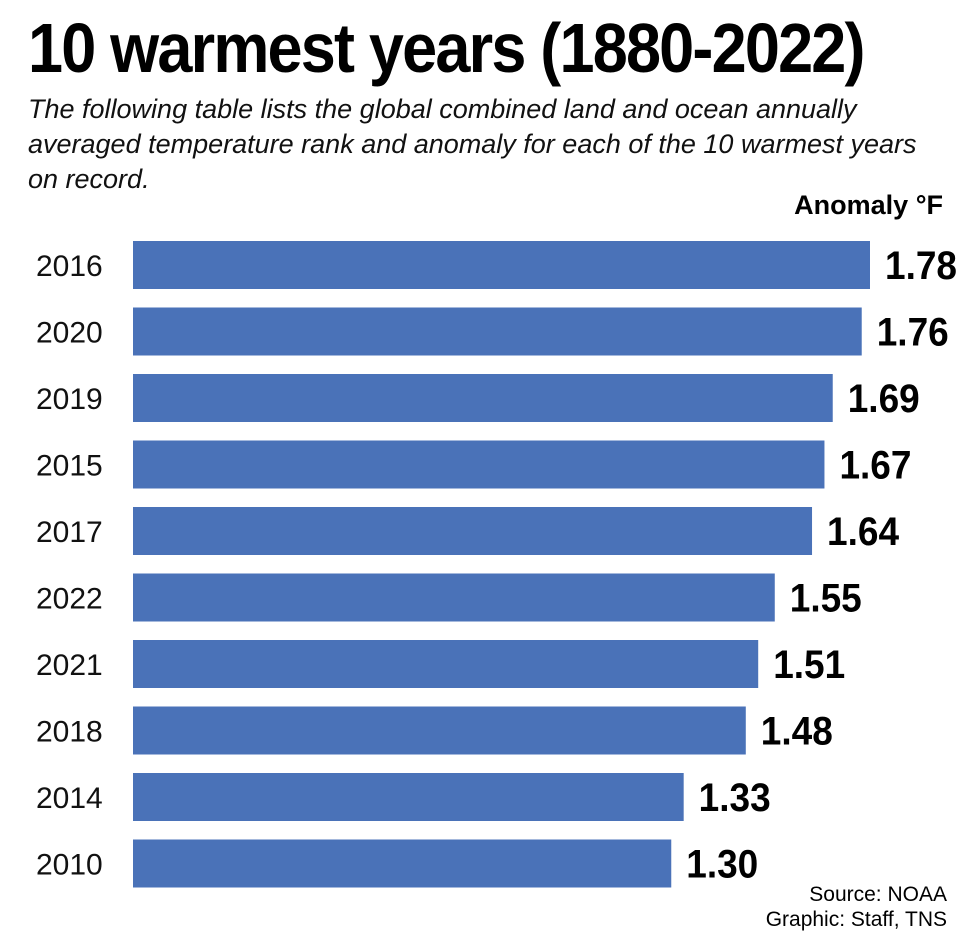 This screenshot has width=967, height=940. I want to click on value-label: 1.48, so click(797, 732).